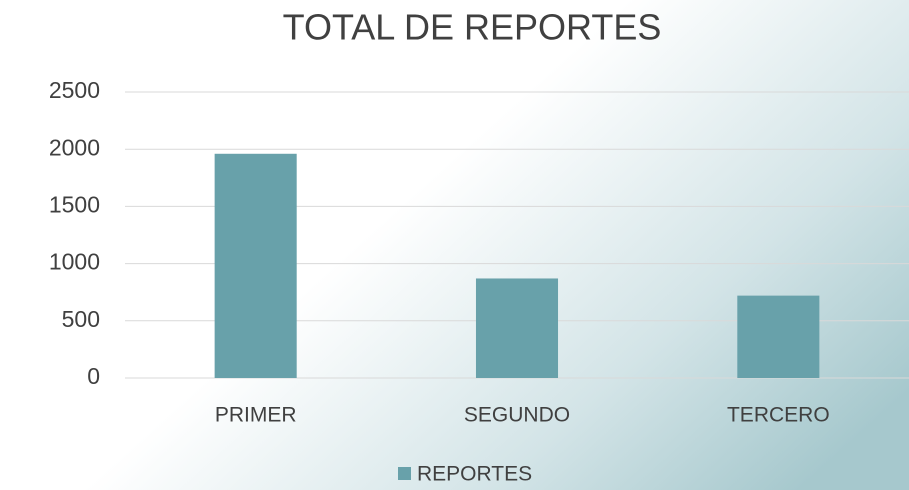 The width and height of the screenshot is (909, 490). Describe the element at coordinates (778, 415) in the screenshot. I see `x-tick-label: TERCERO` at that location.